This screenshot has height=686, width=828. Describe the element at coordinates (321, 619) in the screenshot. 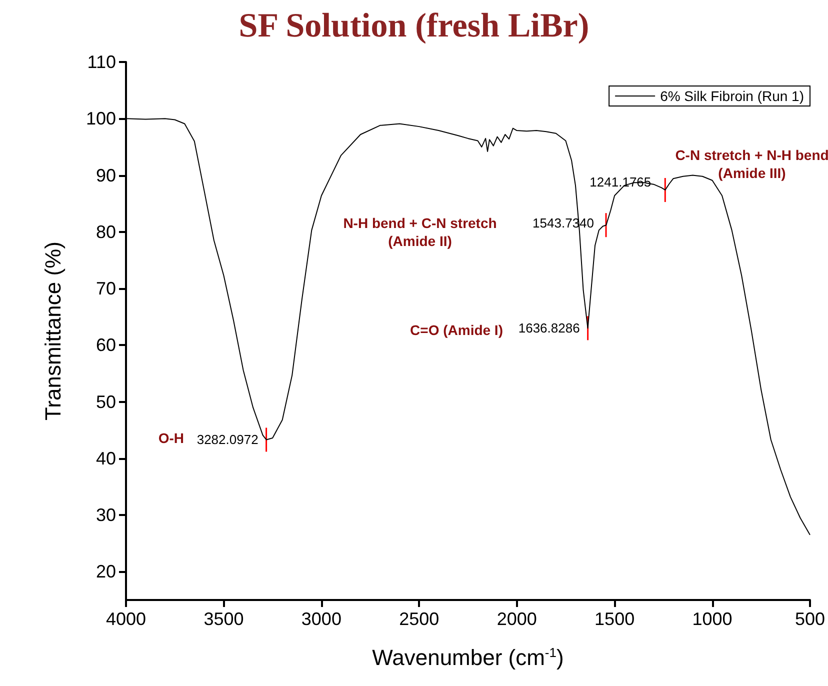

I see `x-tick-label: 3000` at that location.